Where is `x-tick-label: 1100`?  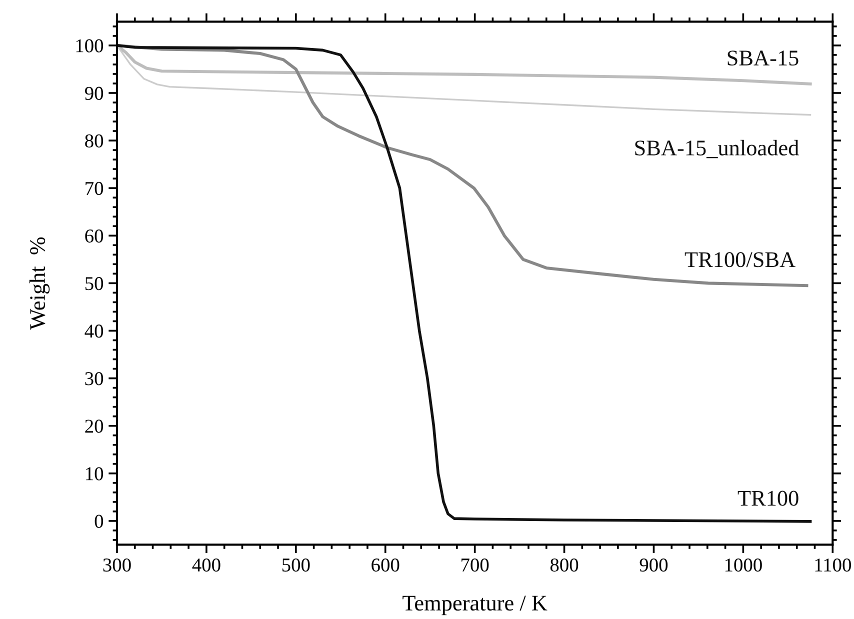
x-tick-label: 1100 is located at coordinates (833, 565).